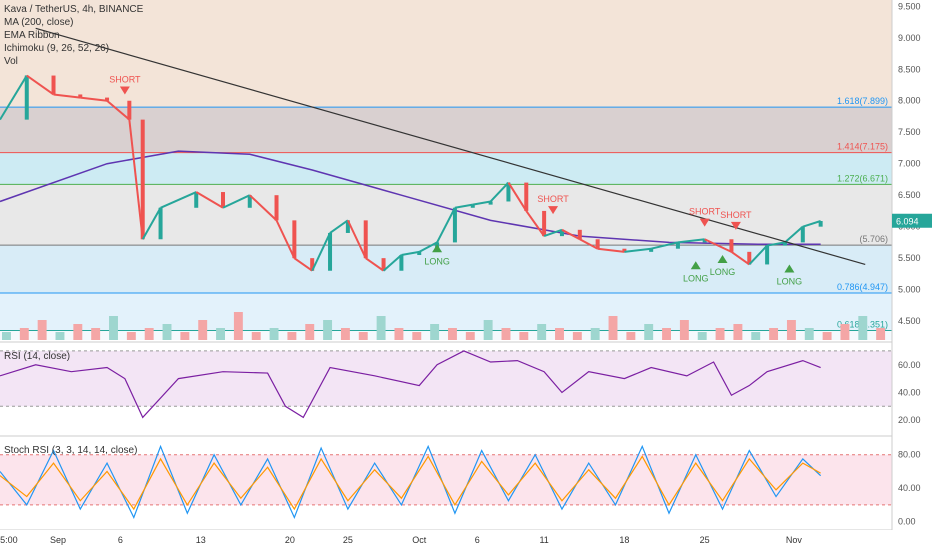 This screenshot has width=932, height=550. I want to click on y-tick-label: 9.000, so click(909, 38).